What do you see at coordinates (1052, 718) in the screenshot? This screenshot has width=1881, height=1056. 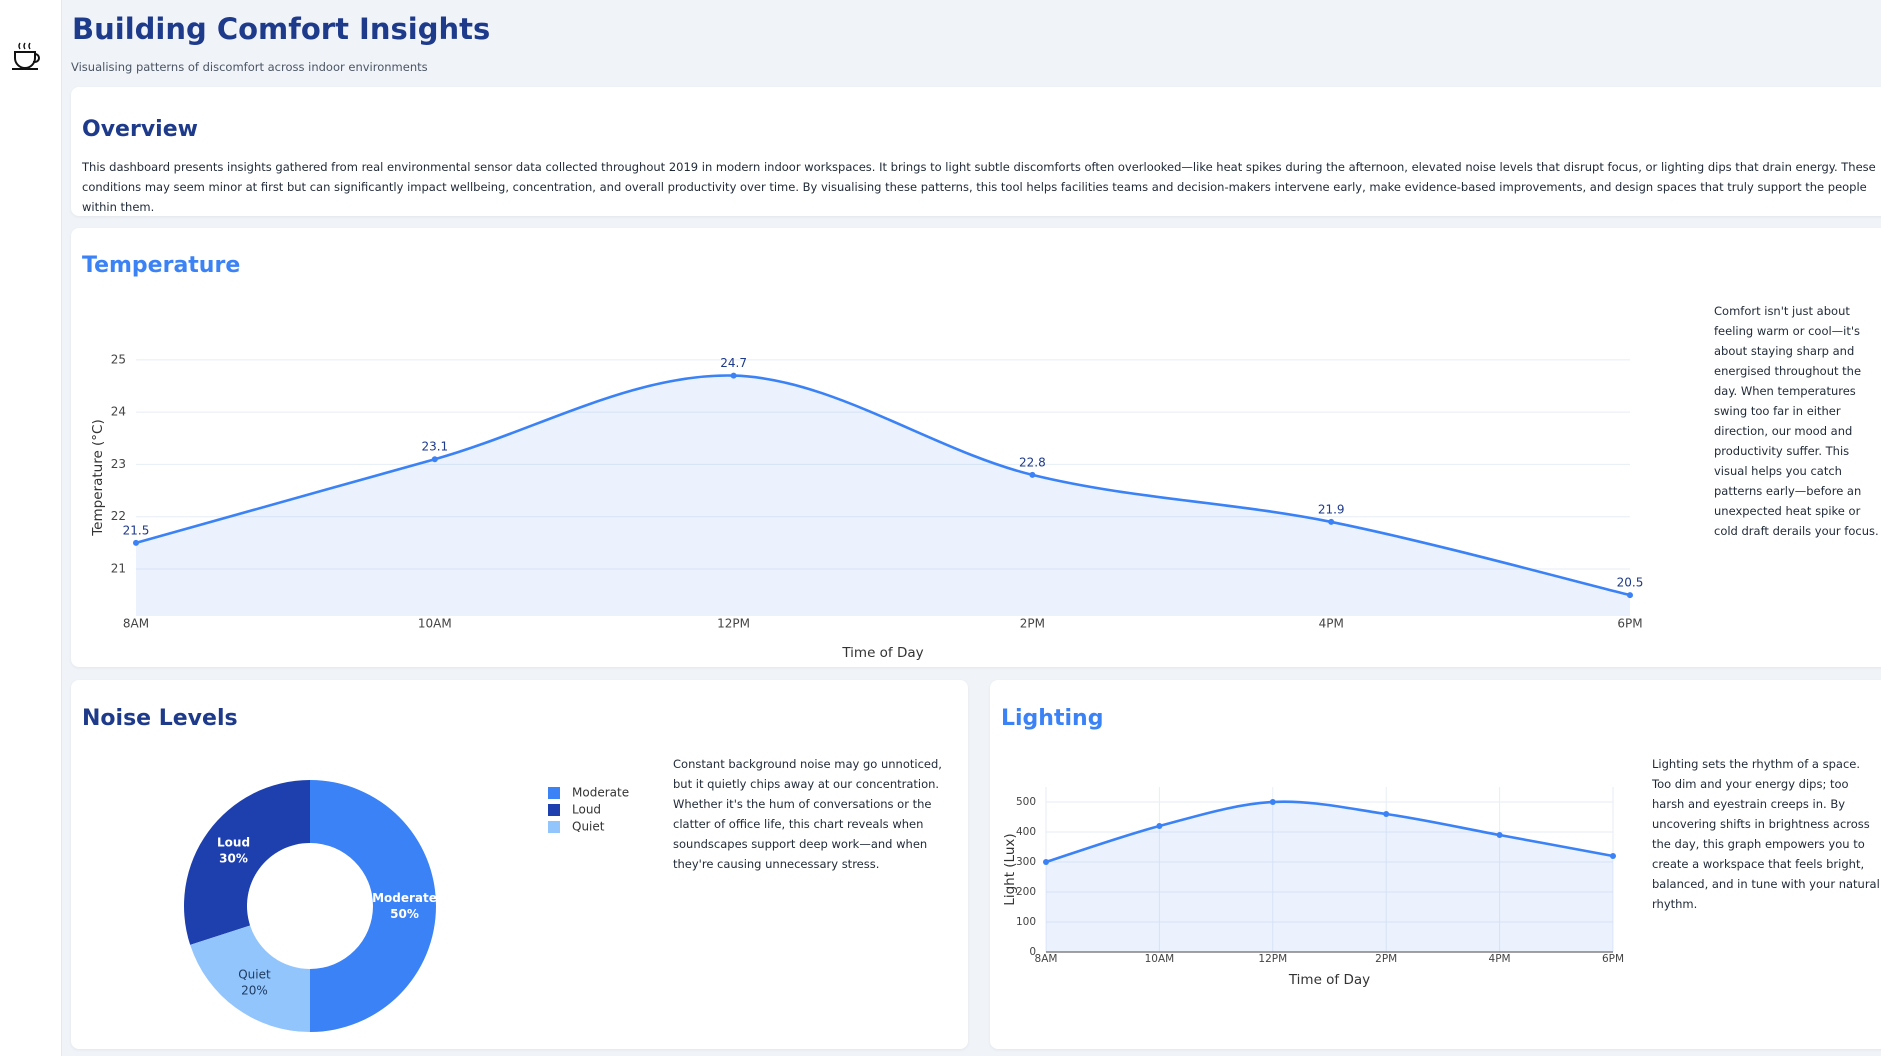 I see `chart-title: Lighting` at bounding box center [1052, 718].